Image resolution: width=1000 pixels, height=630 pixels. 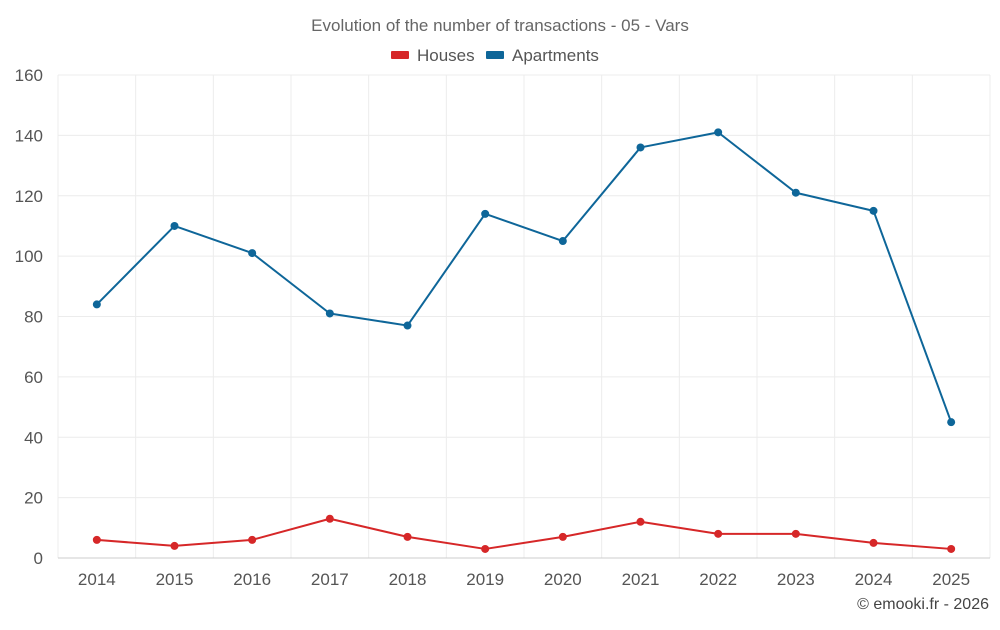 I want to click on legend-label-houses: Houses, so click(x=446, y=55).